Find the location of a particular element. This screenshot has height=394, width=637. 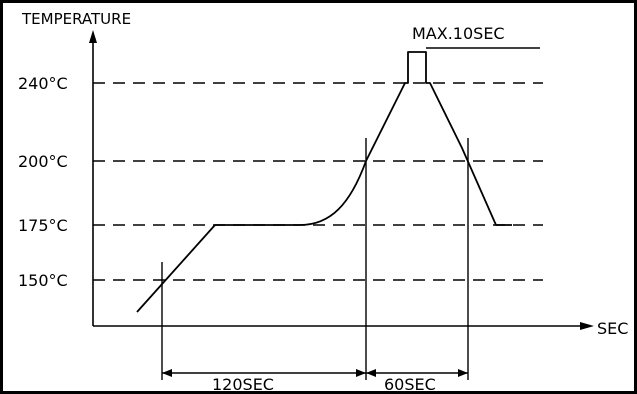

y-tick-200: 200°C is located at coordinates (43, 161).